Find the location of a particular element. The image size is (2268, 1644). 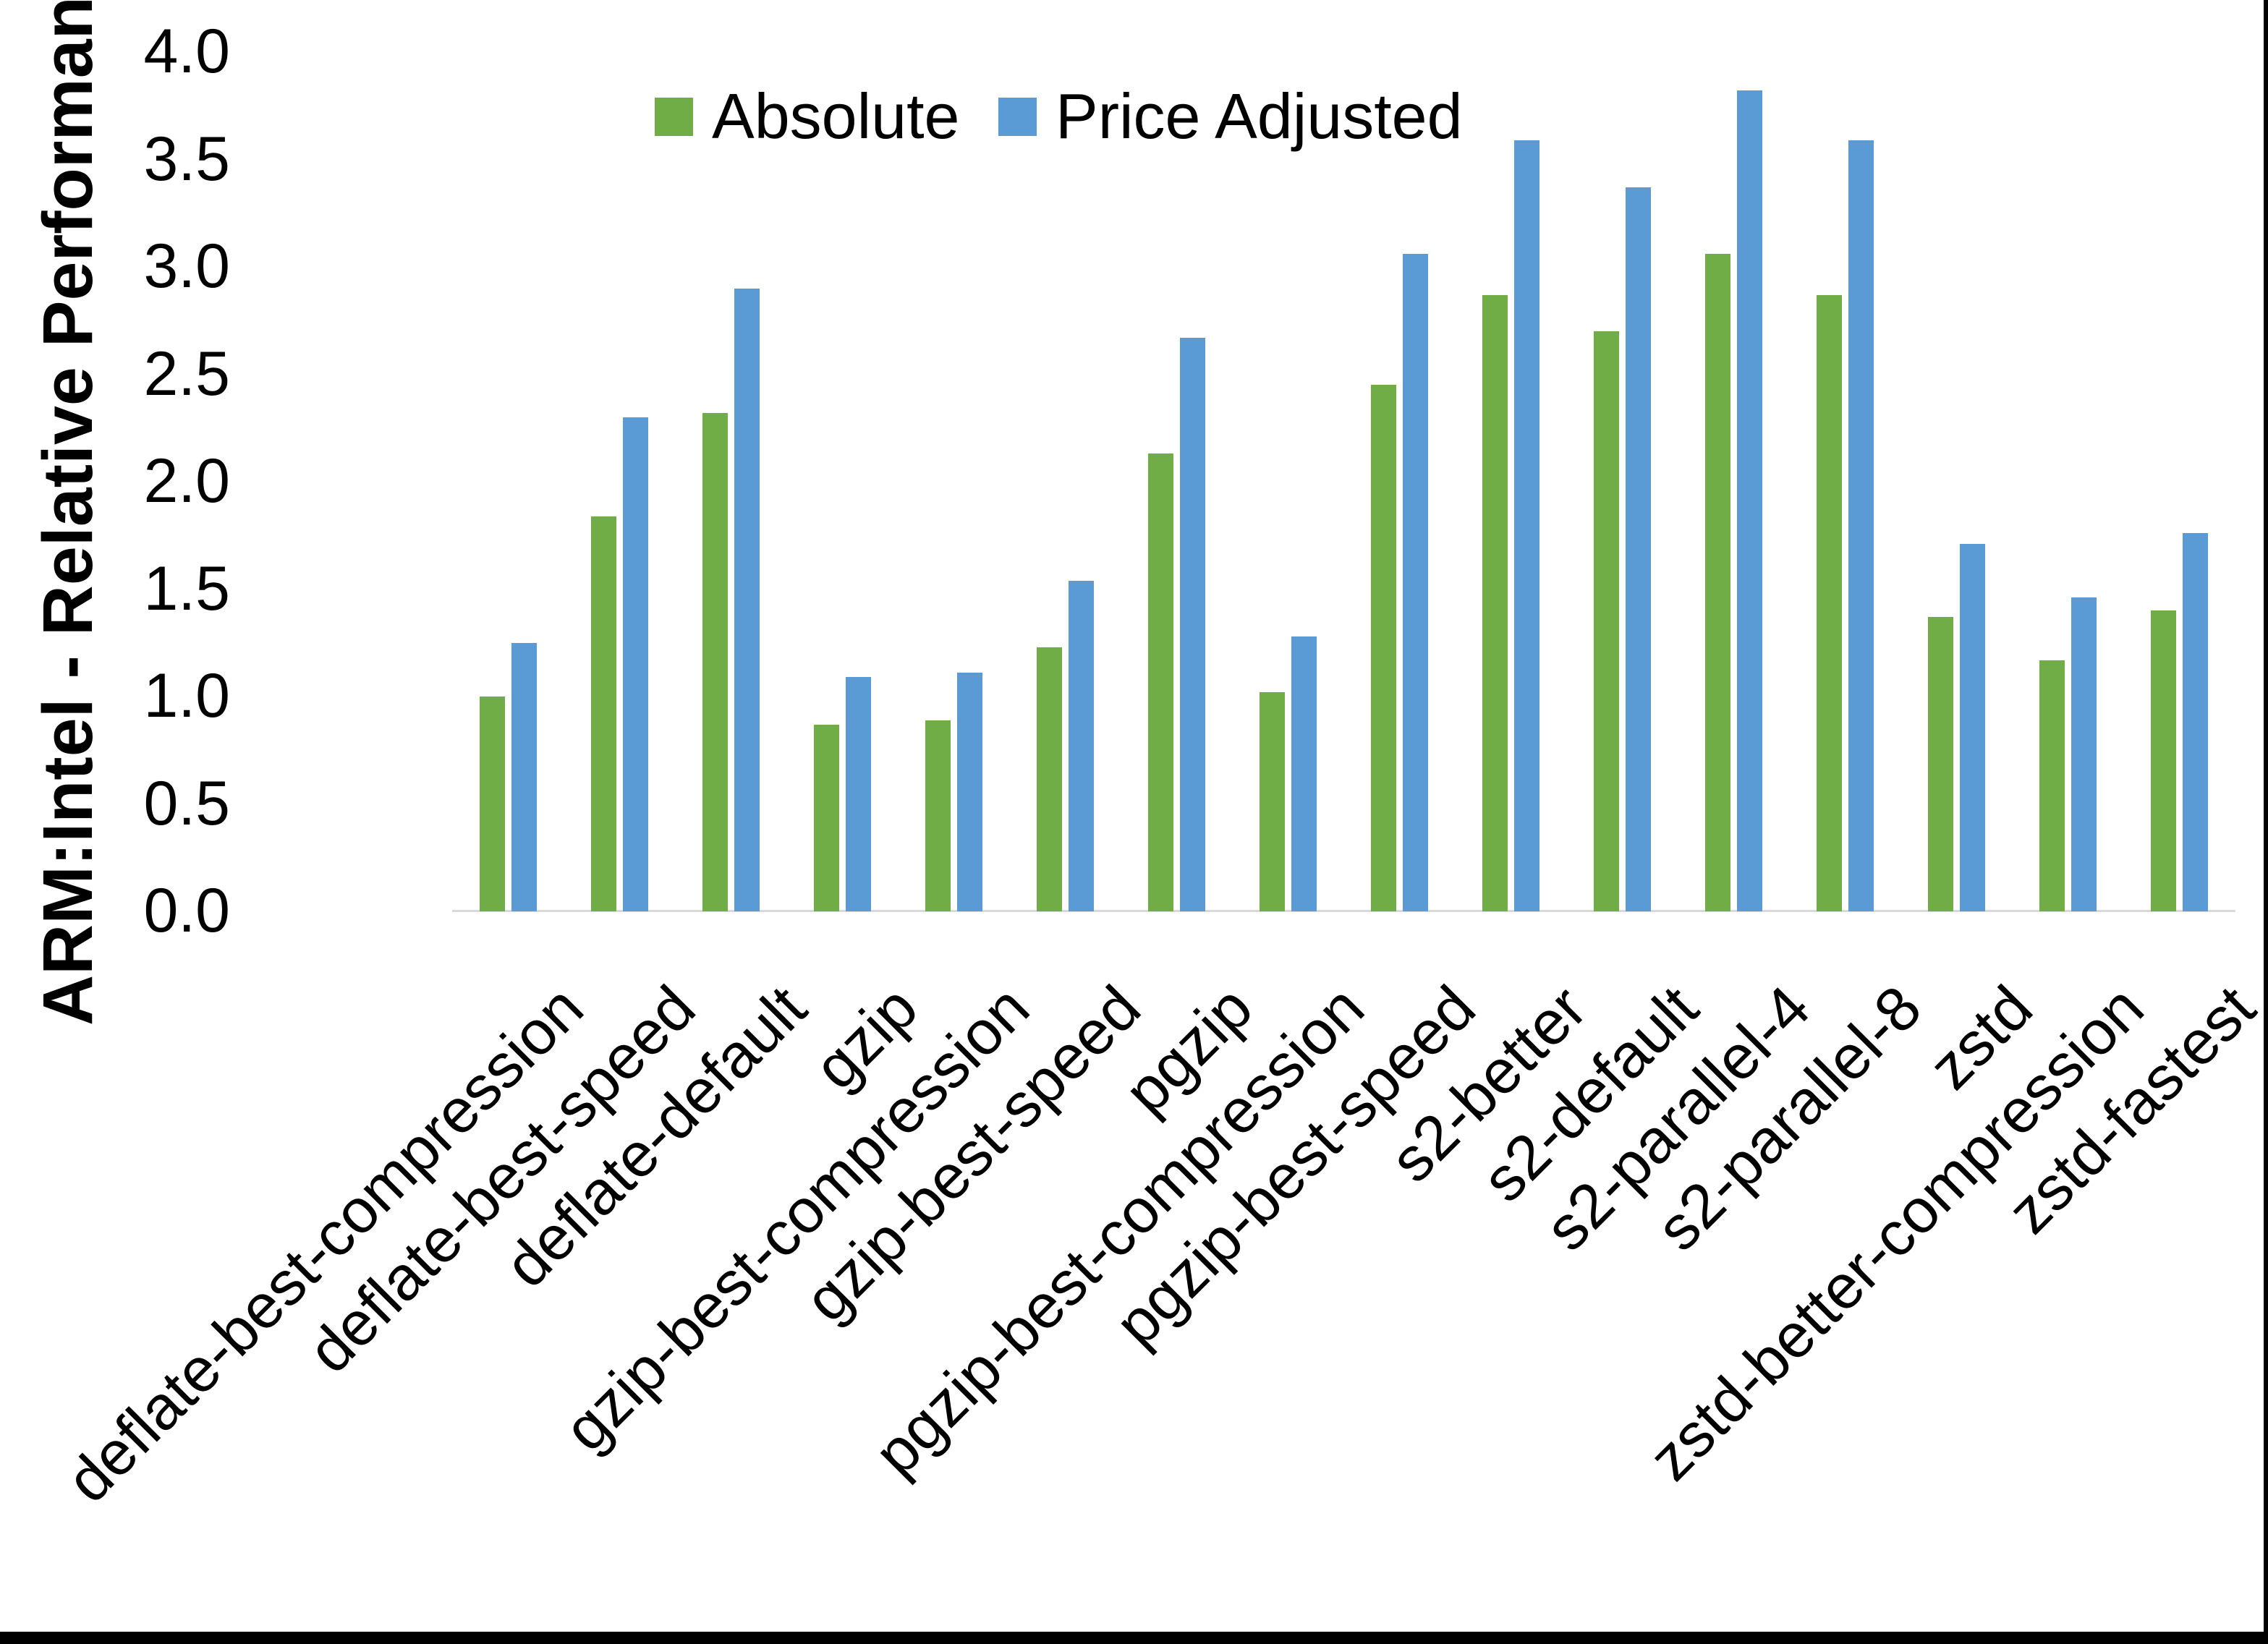

bar-price-adjusted-deflate-best-compression is located at coordinates (524, 777).